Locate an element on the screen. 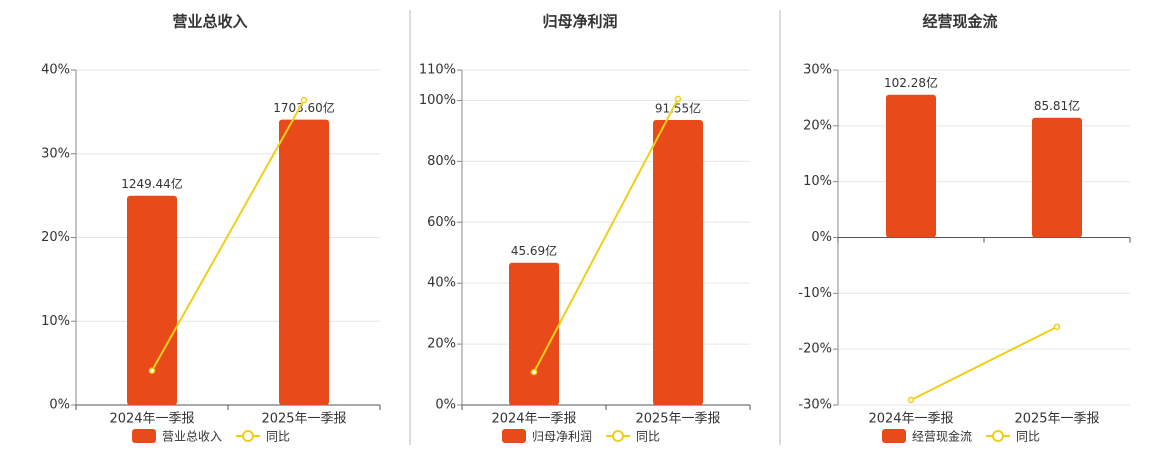 This screenshot has height=450, width=1160. y-tick-label: -10% is located at coordinates (815, 293).